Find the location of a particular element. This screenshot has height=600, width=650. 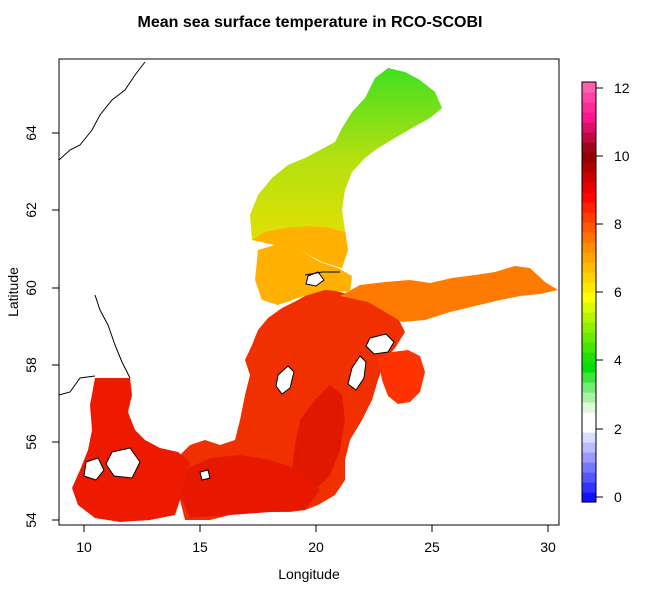

aland-sea is located at coordinates (303, 275).